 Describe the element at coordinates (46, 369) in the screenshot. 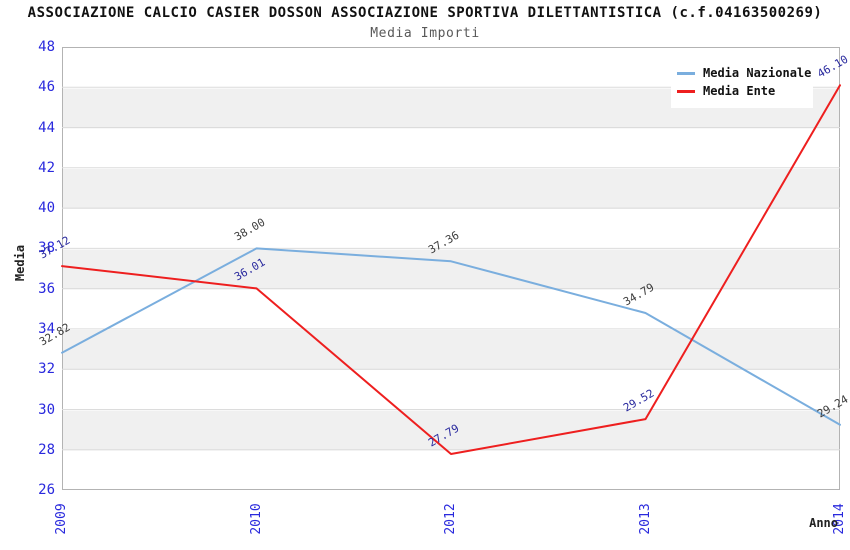

I see `y-tick-label: 32` at that location.